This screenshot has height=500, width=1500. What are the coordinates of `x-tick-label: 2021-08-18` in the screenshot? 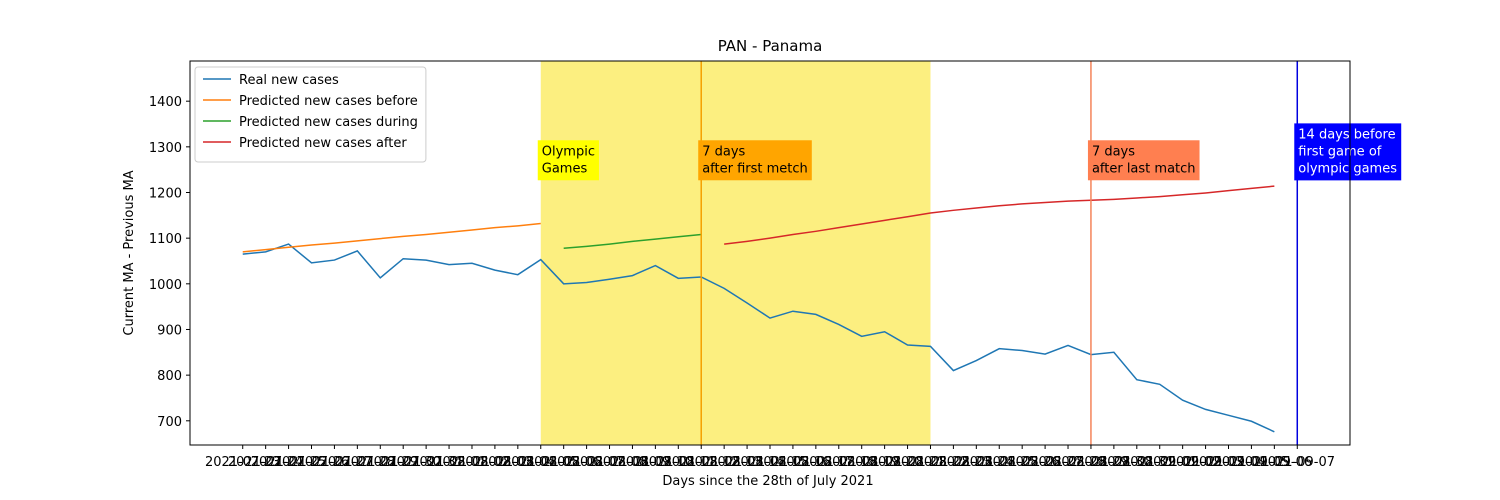 It's located at (839, 462).